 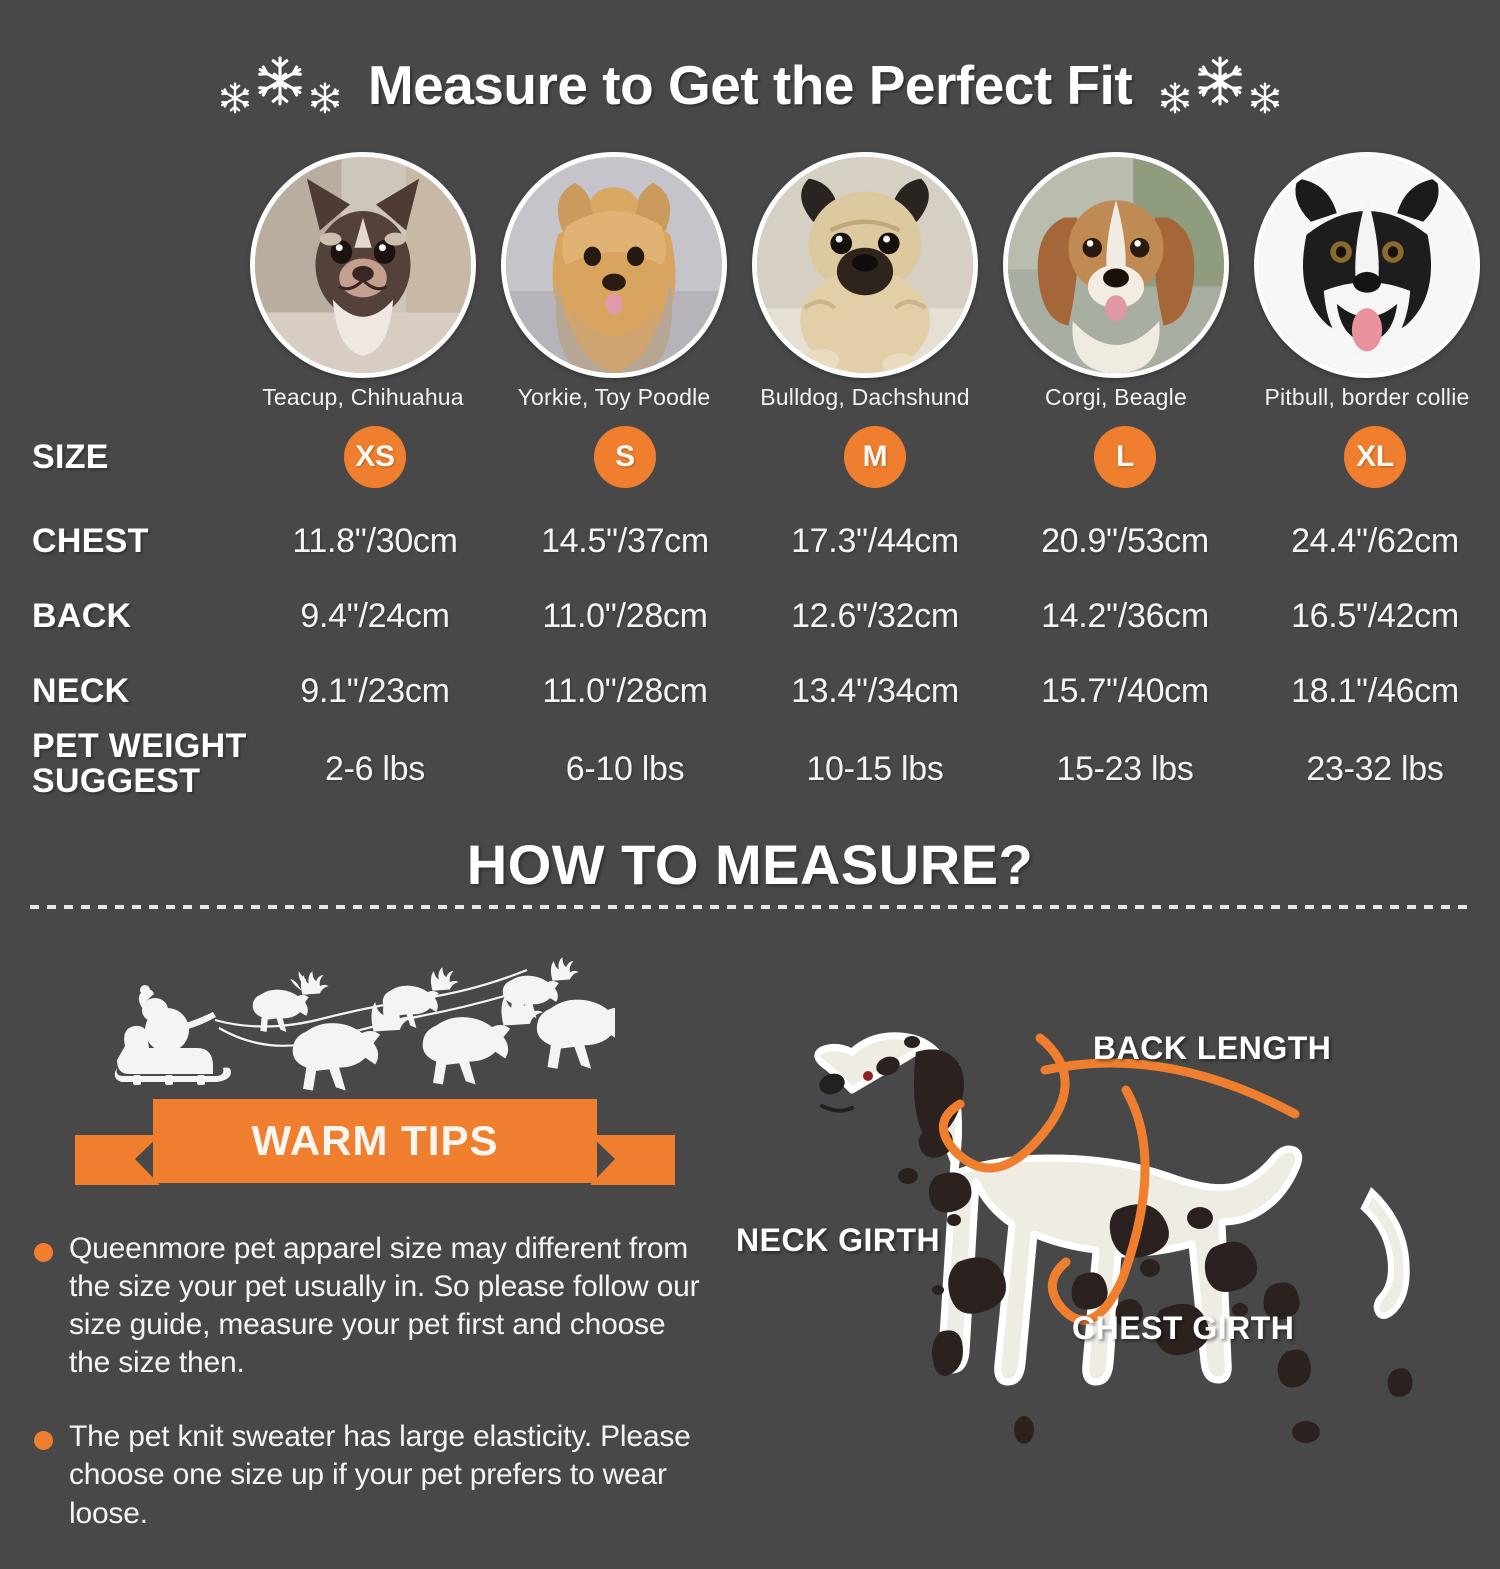 What do you see at coordinates (375, 691) in the screenshot?
I see `neck-cell: 9.1"/23cm` at bounding box center [375, 691].